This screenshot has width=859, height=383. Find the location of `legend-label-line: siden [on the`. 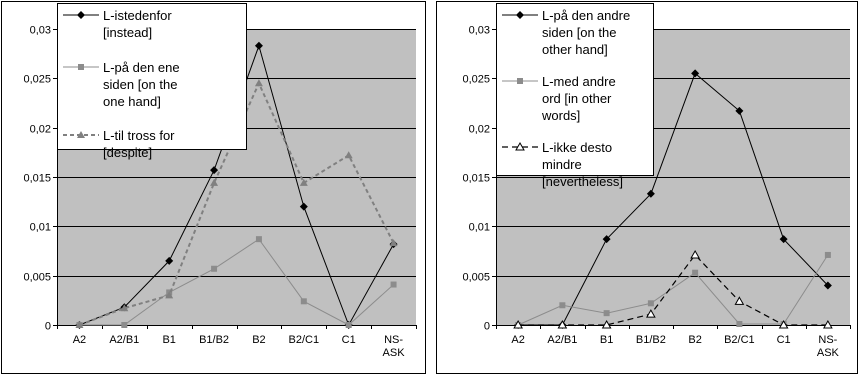

legend-label-line: siden [on the is located at coordinates (140, 84).